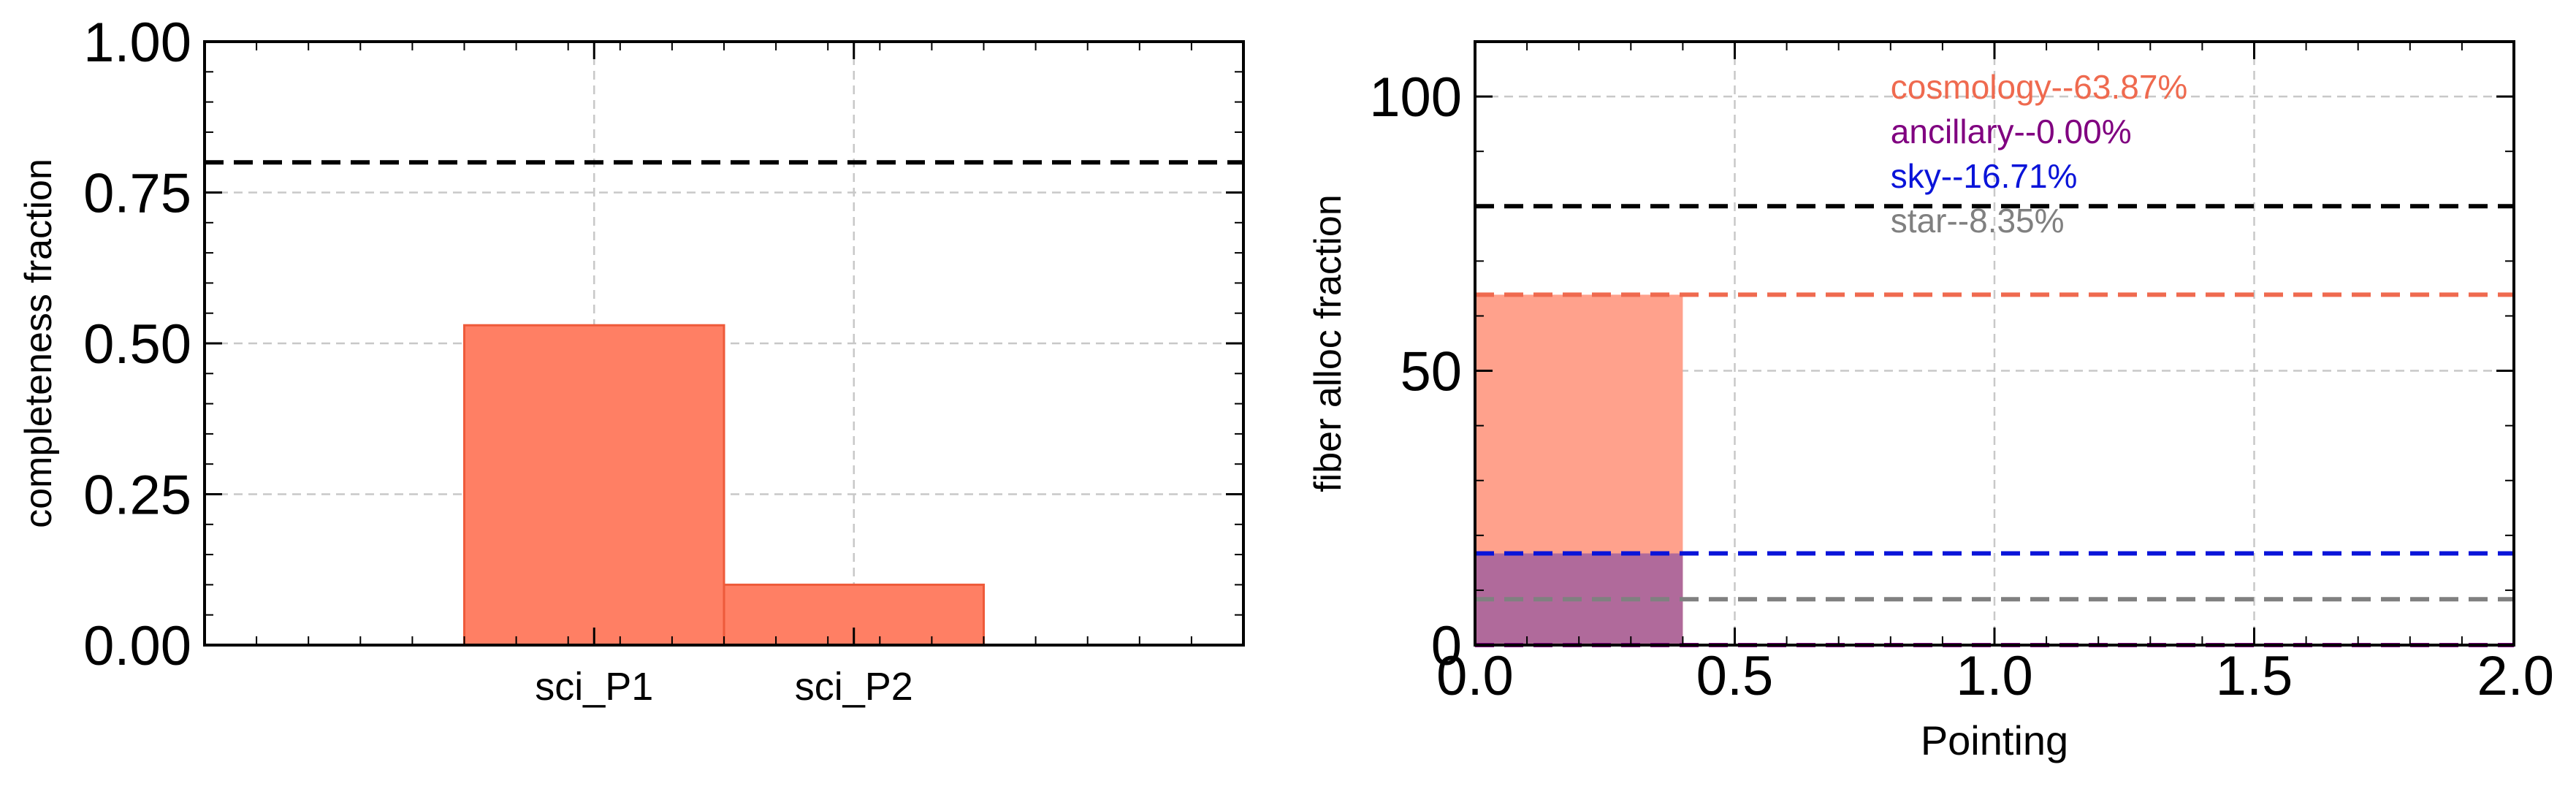 This screenshot has width=2576, height=789. Describe the element at coordinates (1978, 221) in the screenshot. I see `annotation-star: star--8.35%` at that location.